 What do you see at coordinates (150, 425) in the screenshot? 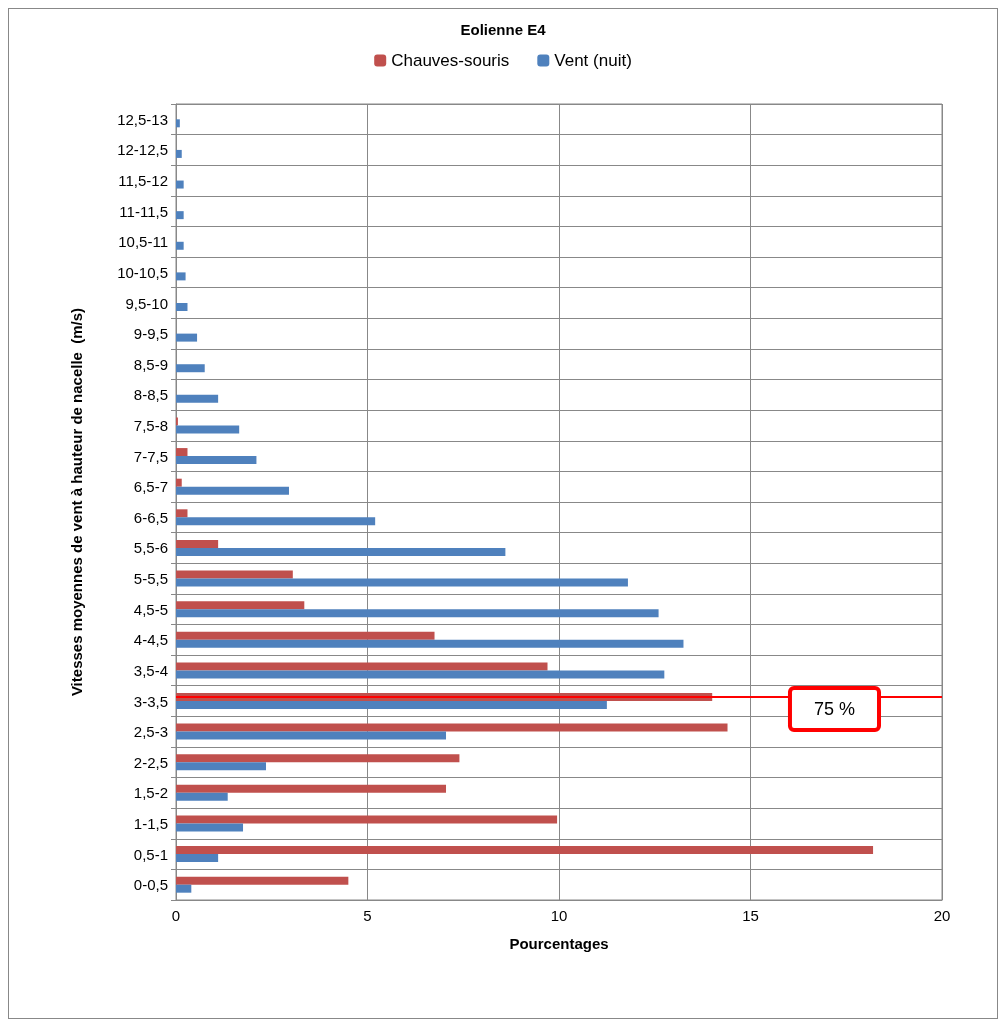
I see `y-tick-label: 7,5-8` at bounding box center [150, 425].